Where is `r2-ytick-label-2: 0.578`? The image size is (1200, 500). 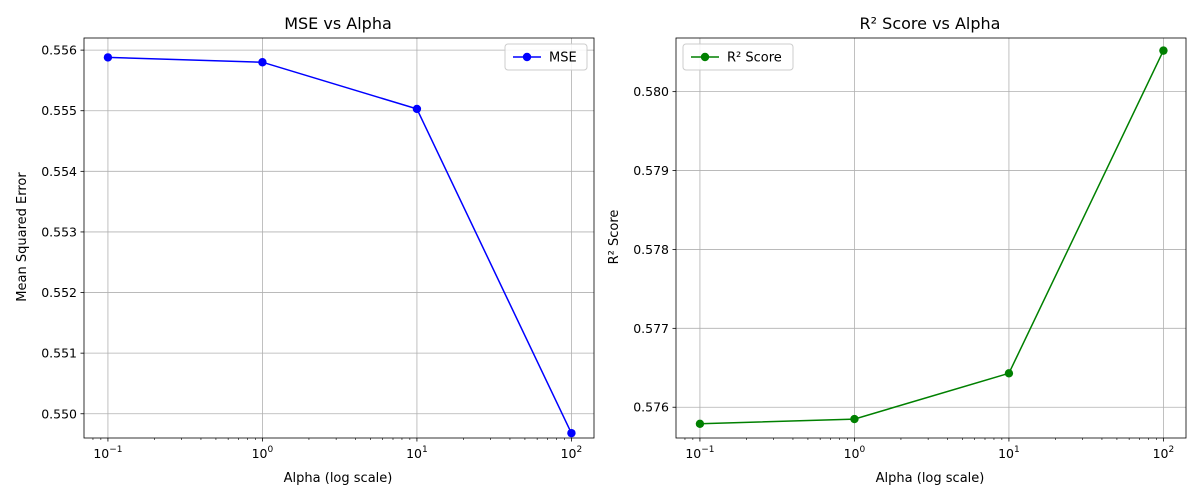 r2-ytick-label-2: 0.578 is located at coordinates (651, 249).